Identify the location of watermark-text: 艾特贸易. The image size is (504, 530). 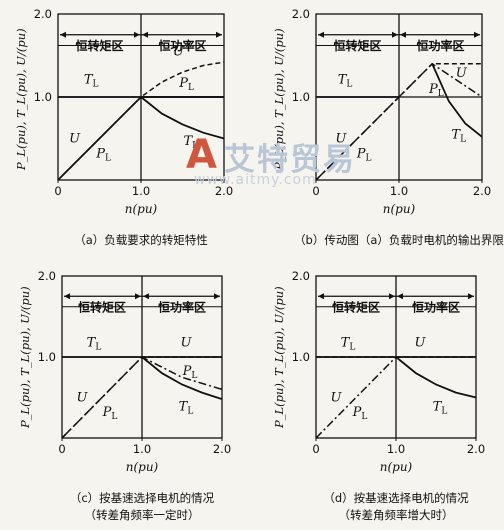
(290, 160).